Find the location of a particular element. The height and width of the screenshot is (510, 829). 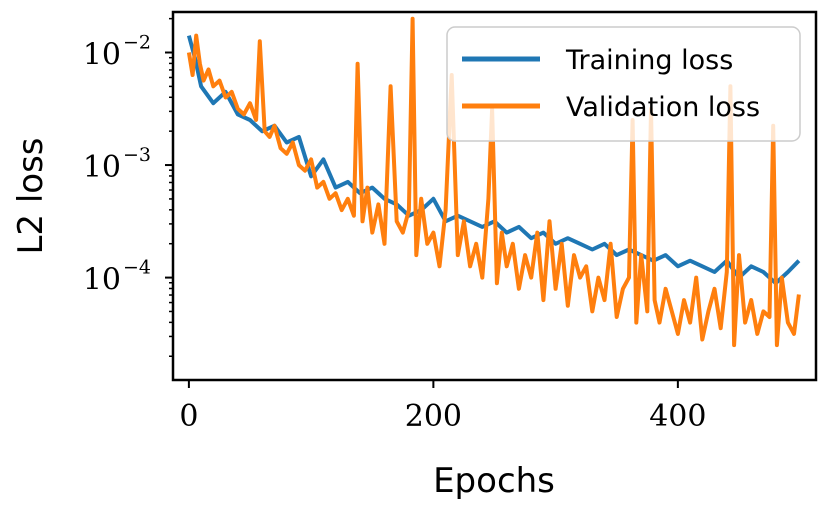

legend-box is located at coordinates (623, 84).